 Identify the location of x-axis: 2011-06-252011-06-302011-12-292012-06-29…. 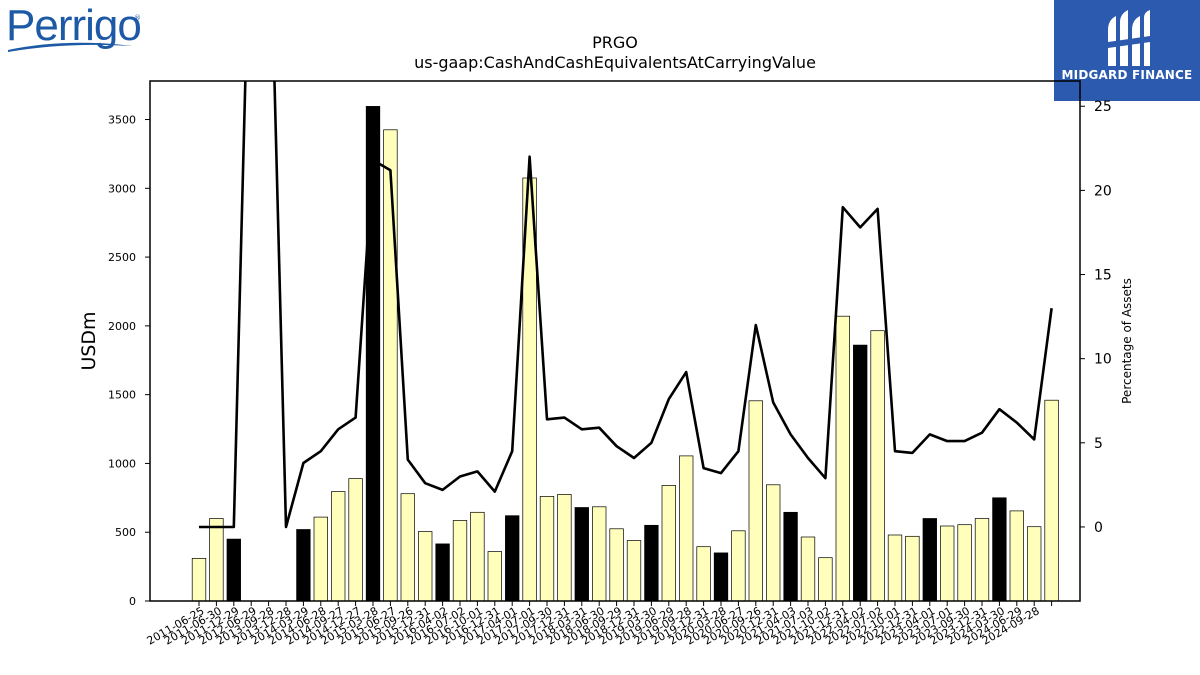
(599, 624).